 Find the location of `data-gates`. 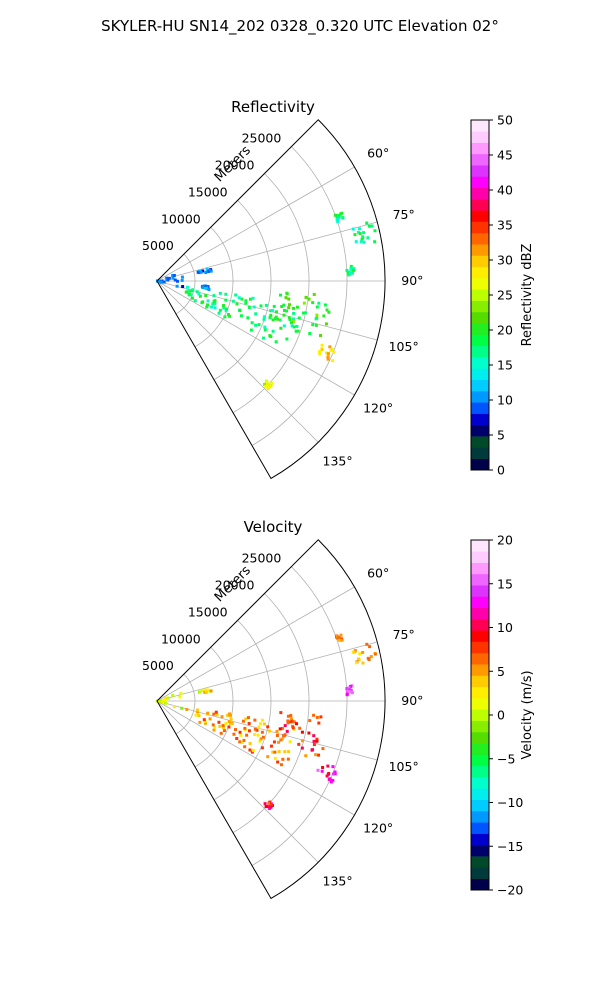

data-gates is located at coordinates (266, 301).